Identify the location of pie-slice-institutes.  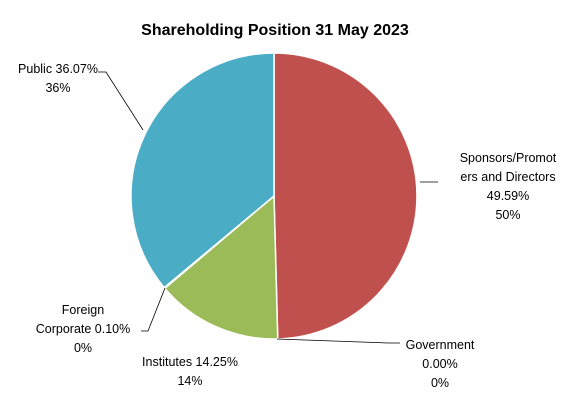
(221, 267).